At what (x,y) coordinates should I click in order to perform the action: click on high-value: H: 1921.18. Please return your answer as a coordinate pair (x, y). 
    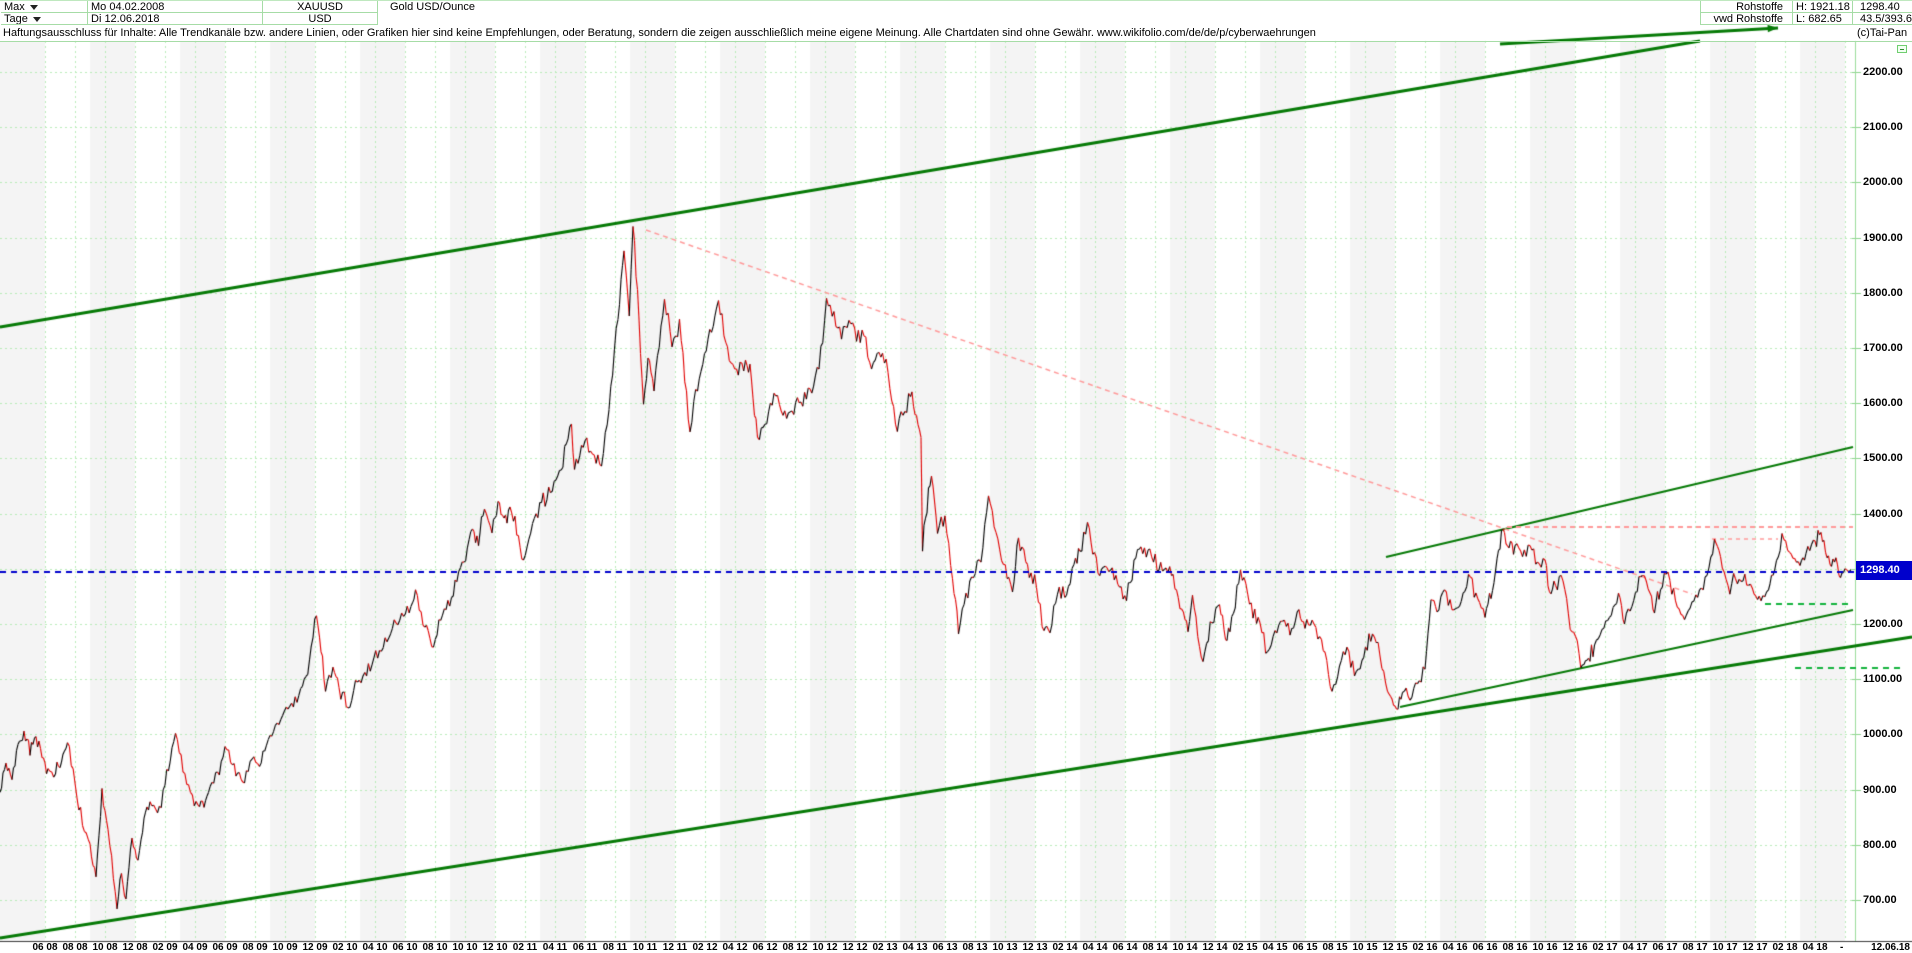
    Looking at the image, I should click on (1823, 7).